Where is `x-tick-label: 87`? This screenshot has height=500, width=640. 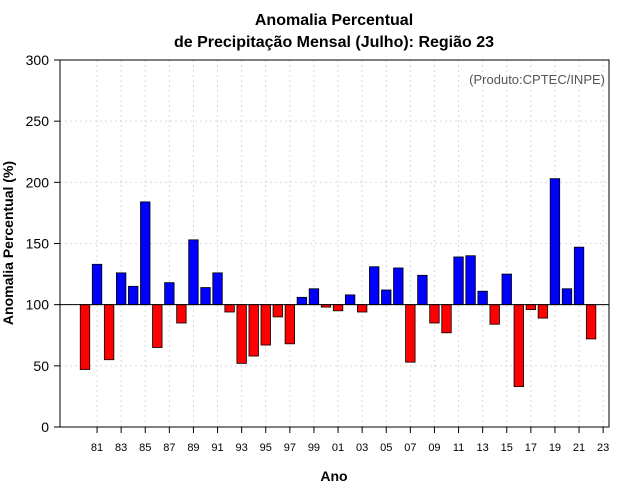
x-tick-label: 87 is located at coordinates (169, 448).